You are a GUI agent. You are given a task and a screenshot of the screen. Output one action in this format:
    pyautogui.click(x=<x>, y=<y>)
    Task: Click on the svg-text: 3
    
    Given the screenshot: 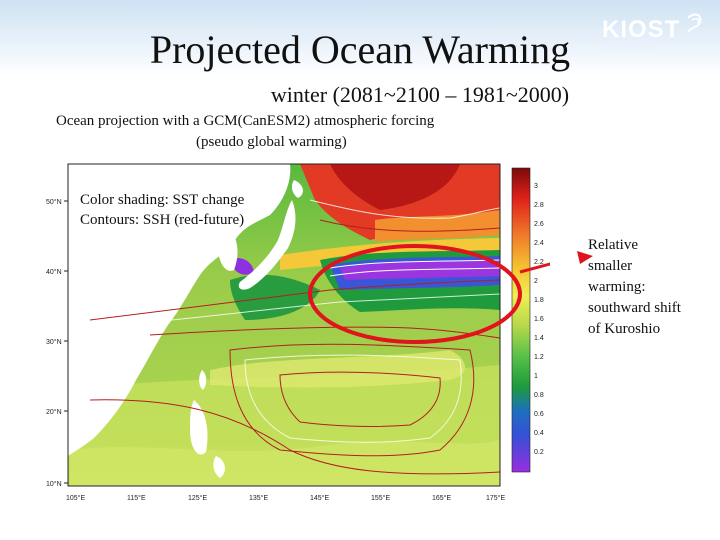 What is the action you would take?
    pyautogui.click(x=536, y=186)
    